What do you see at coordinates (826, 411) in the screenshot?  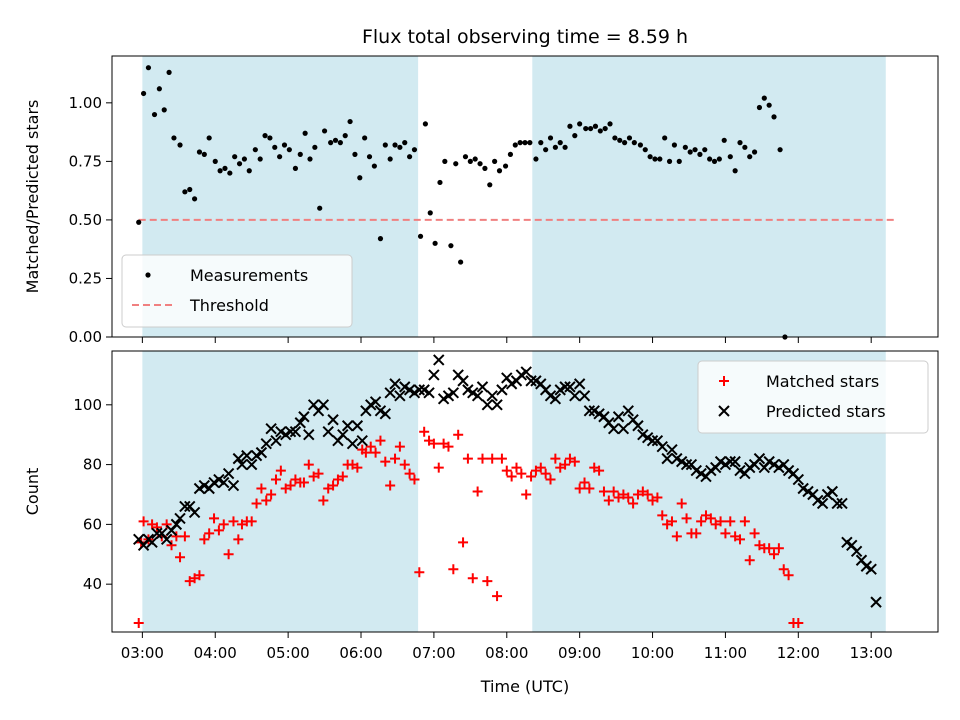 I see `legend-label: Predicted stars` at bounding box center [826, 411].